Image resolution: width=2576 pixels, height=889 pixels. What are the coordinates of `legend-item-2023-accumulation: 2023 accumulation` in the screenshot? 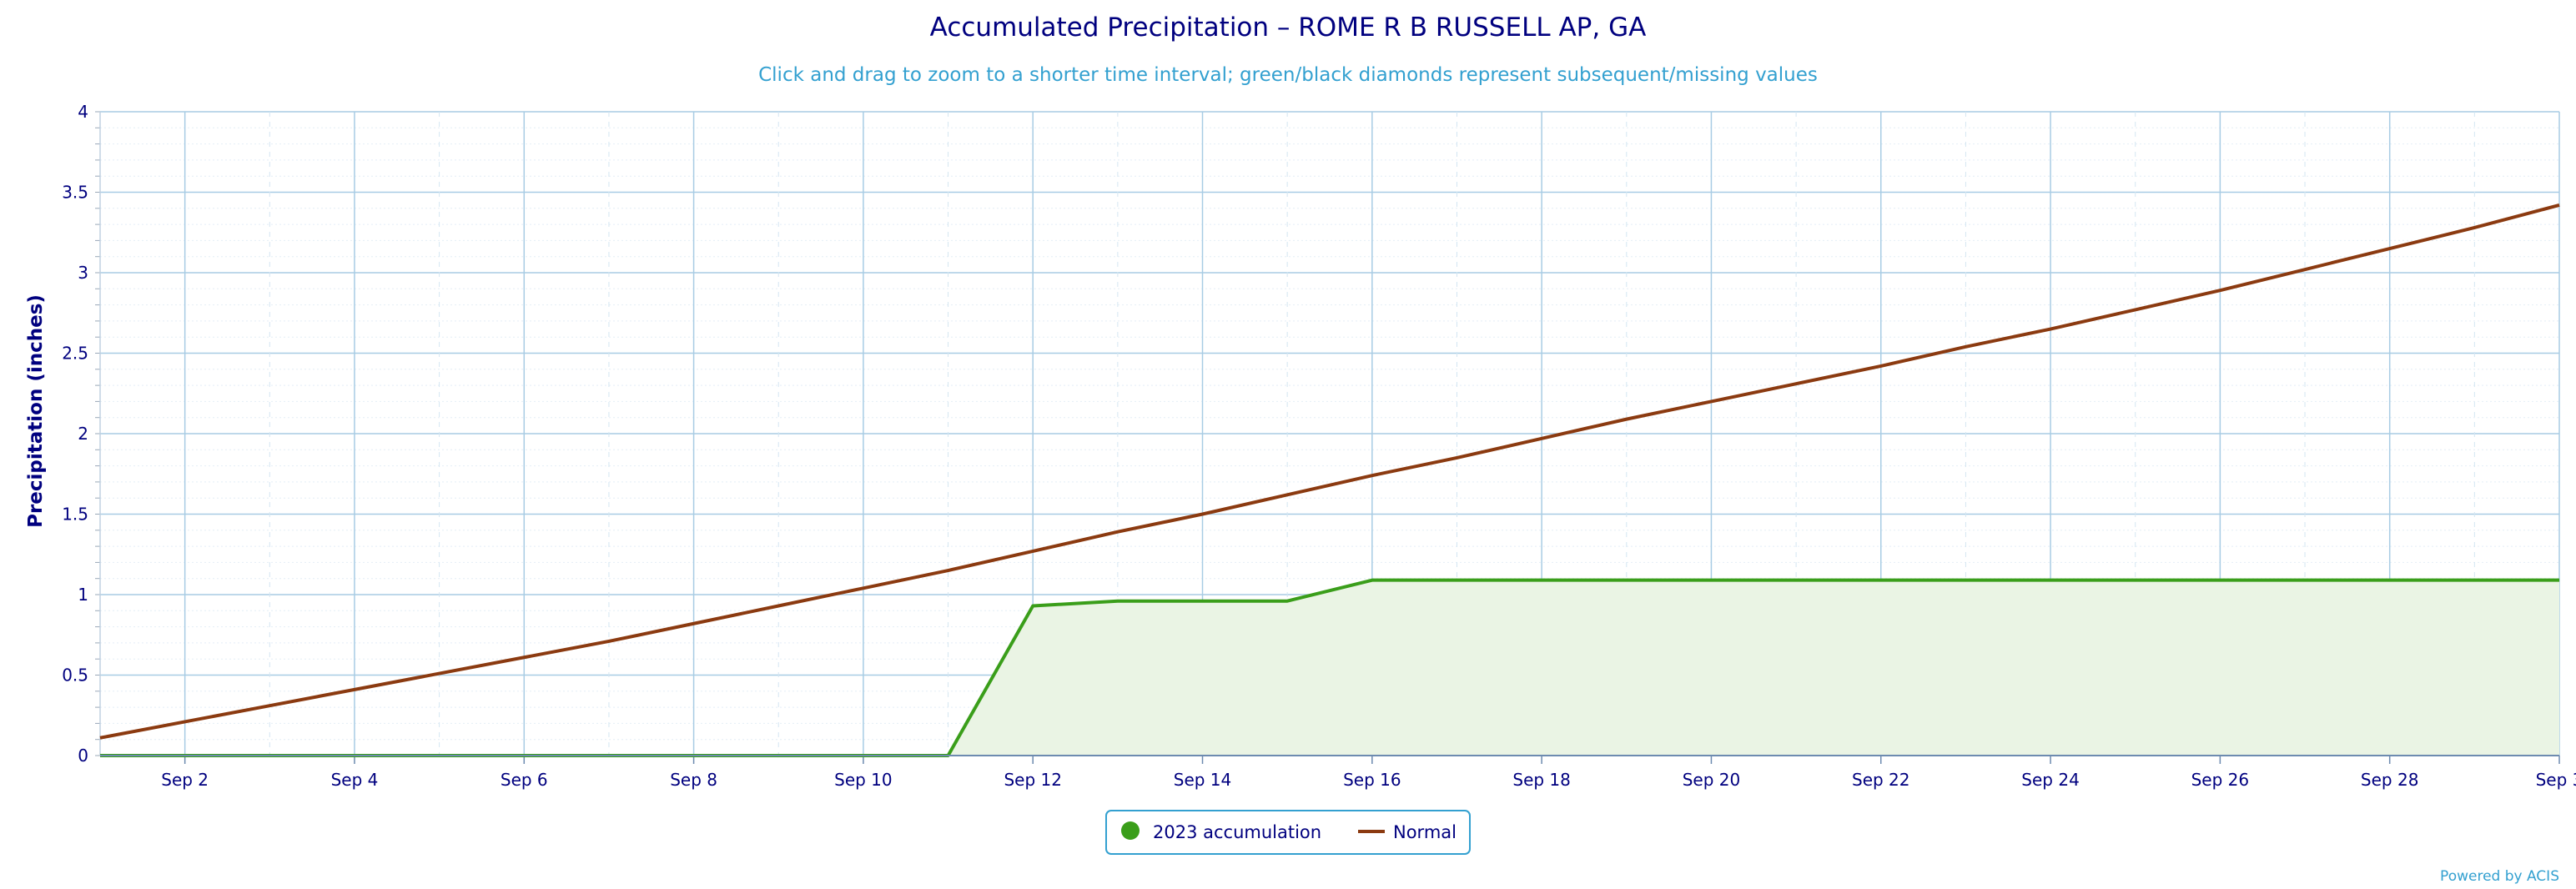 It's located at (1221, 831).